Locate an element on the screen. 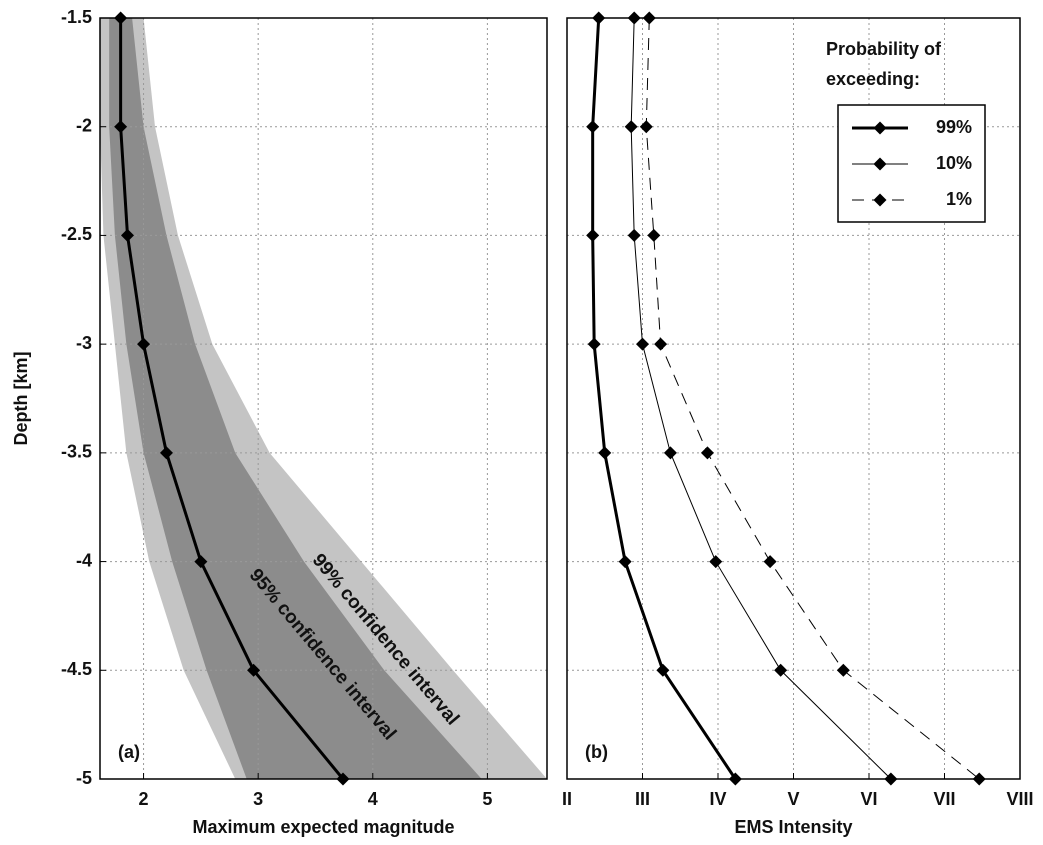 The image size is (1043, 845). y-tick-label: -3.5 is located at coordinates (76, 452).